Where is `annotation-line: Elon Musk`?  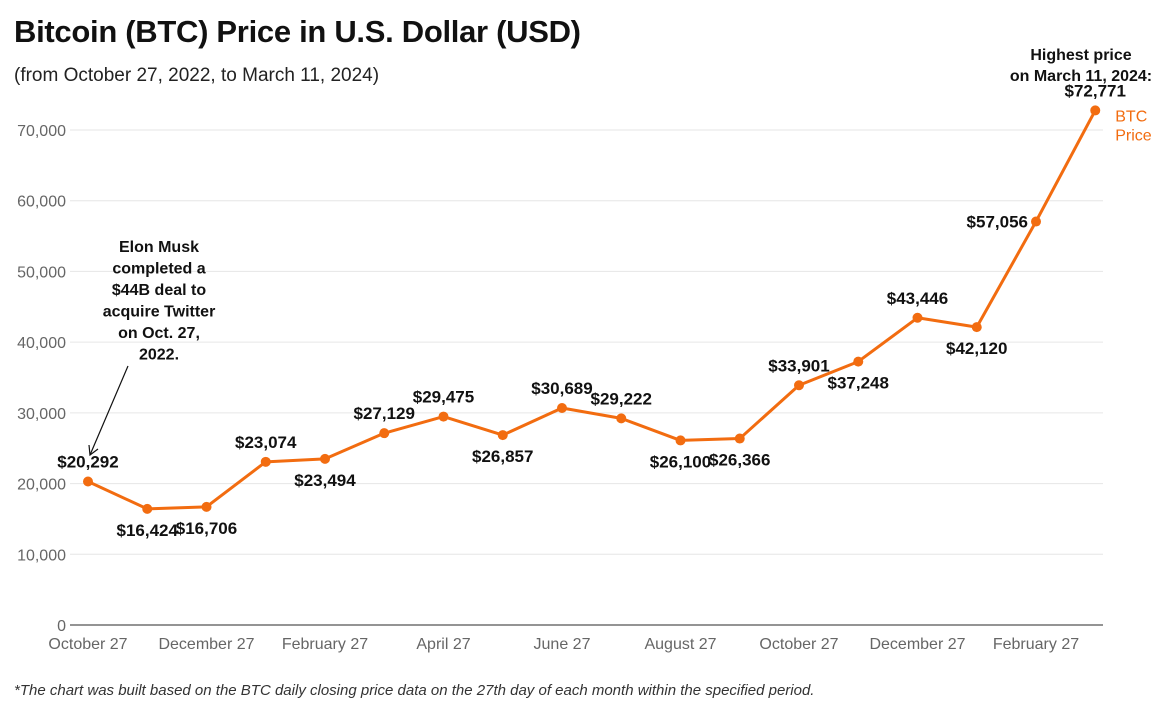 annotation-line: Elon Musk is located at coordinates (159, 247).